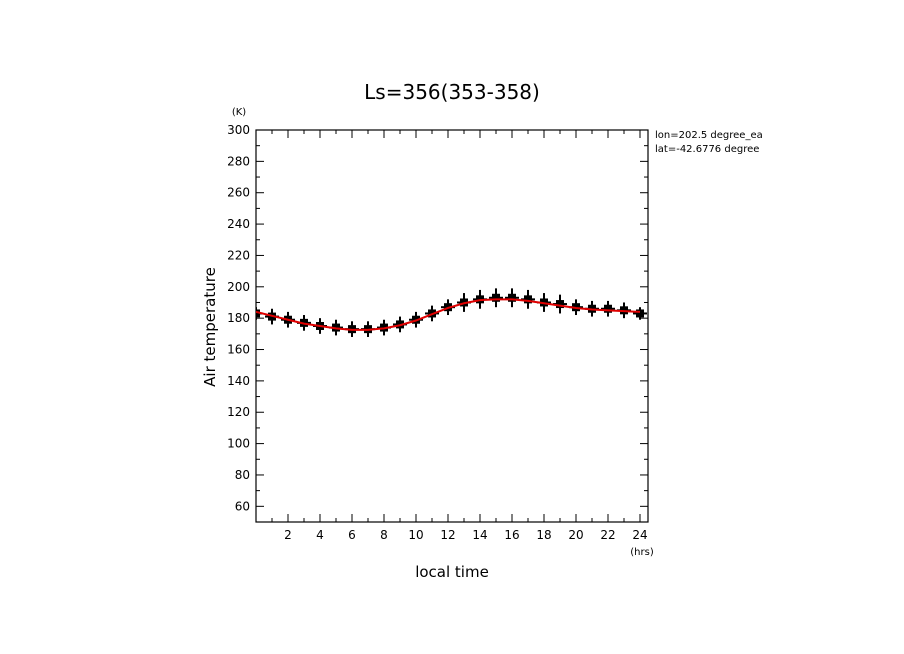  I want to click on x-tick-label: 10, so click(415, 535).